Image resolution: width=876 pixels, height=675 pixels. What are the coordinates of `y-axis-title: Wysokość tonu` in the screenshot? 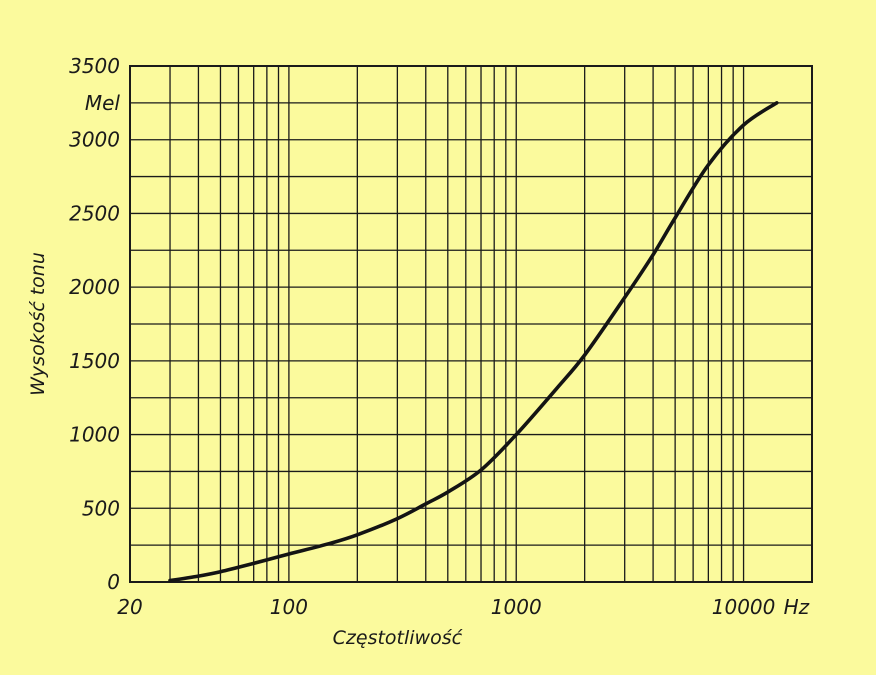 It's located at (38, 324).